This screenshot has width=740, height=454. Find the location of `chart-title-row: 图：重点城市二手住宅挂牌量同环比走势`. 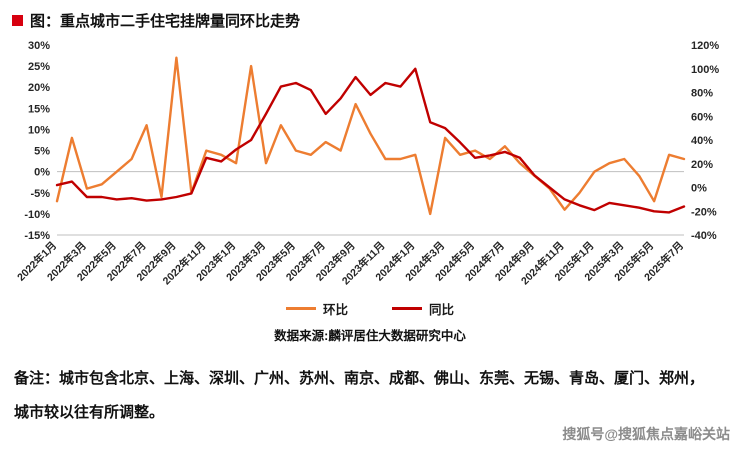

chart-title-row: 图：重点城市二手住宅挂牌量同环比走势 is located at coordinates (370, 15).